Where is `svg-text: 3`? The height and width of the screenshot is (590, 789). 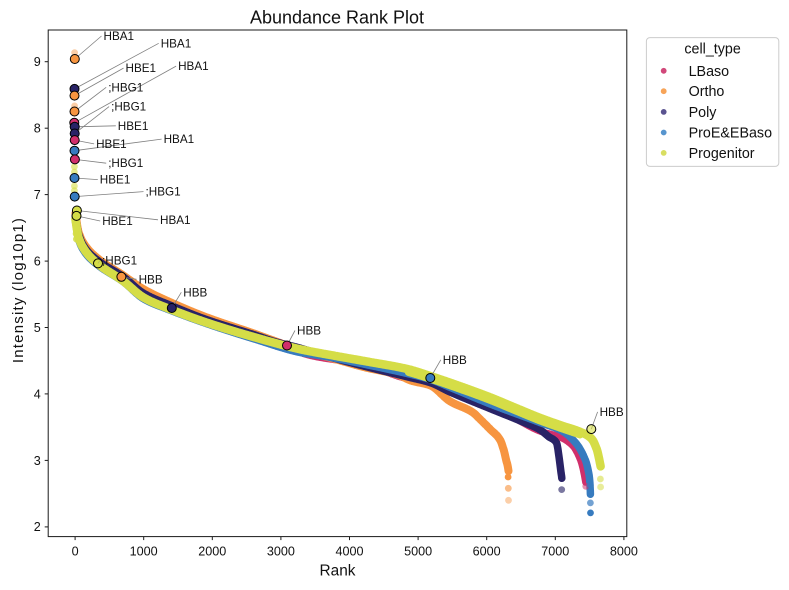 svg-text: 3 is located at coordinates (37, 461).